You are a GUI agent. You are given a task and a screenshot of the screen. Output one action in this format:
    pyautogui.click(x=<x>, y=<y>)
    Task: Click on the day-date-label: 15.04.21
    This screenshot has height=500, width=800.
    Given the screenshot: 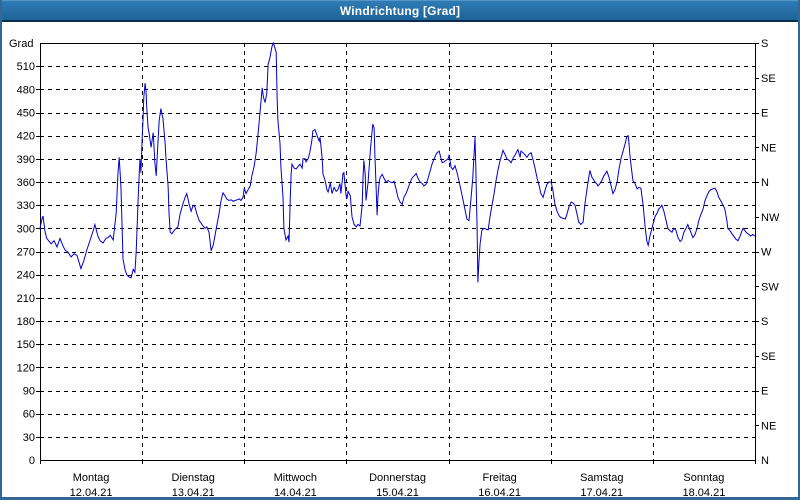 What is the action you would take?
    pyautogui.click(x=397, y=493)
    